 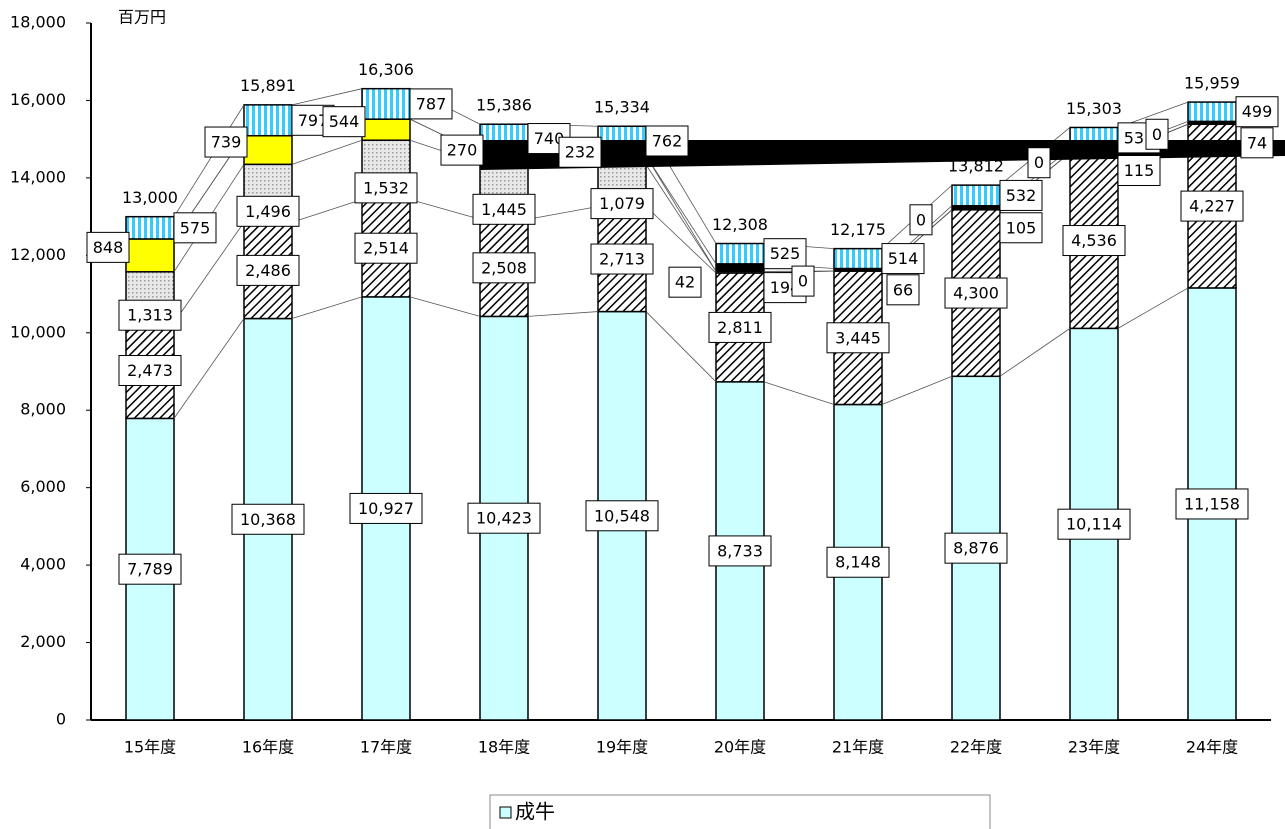 I want to click on total-label: 13,000, so click(x=150, y=197).